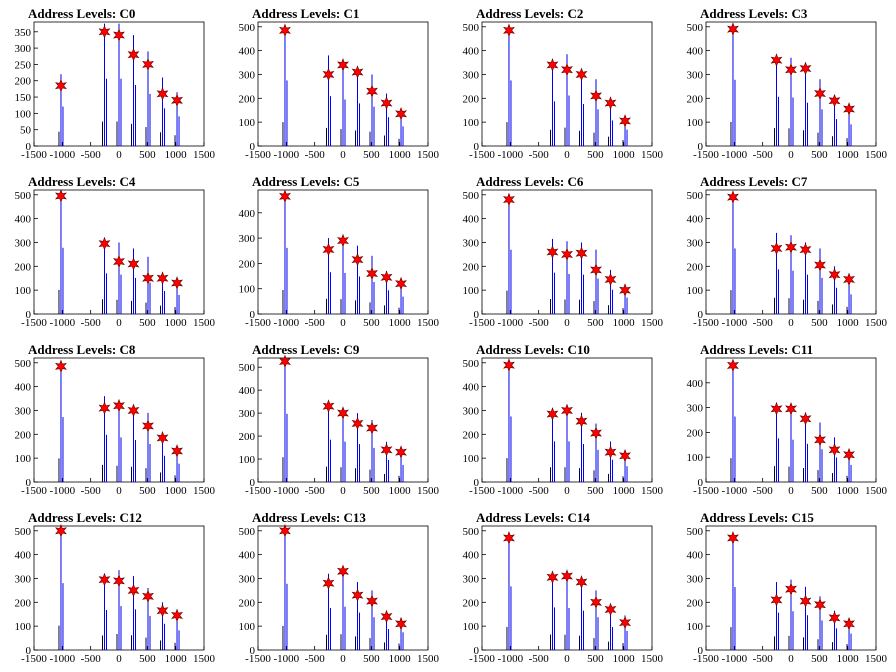 The width and height of the screenshot is (896, 672). Describe the element at coordinates (305, 13) in the screenshot. I see `chart-title: Address Levels: C1` at that location.